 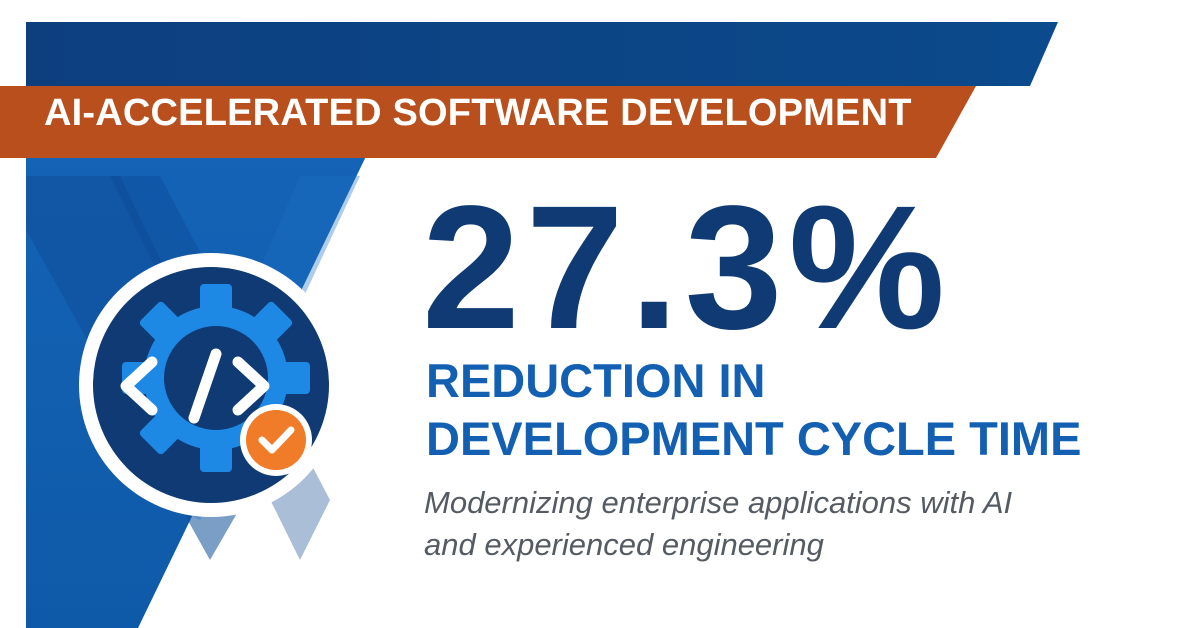 What do you see at coordinates (624, 544) in the screenshot?
I see `tagline-line-2: and experienced engineering` at bounding box center [624, 544].